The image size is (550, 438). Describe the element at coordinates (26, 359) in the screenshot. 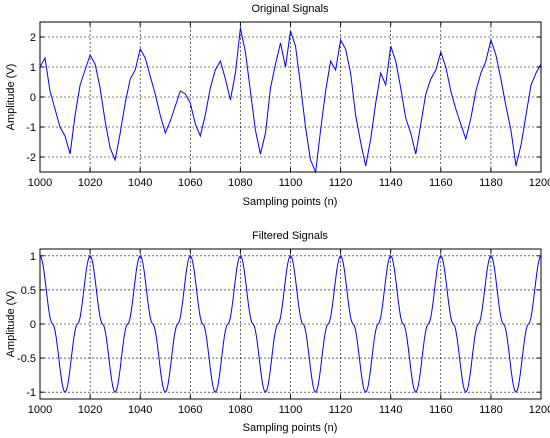

I see `y-tick-label: -0.5` at that location.